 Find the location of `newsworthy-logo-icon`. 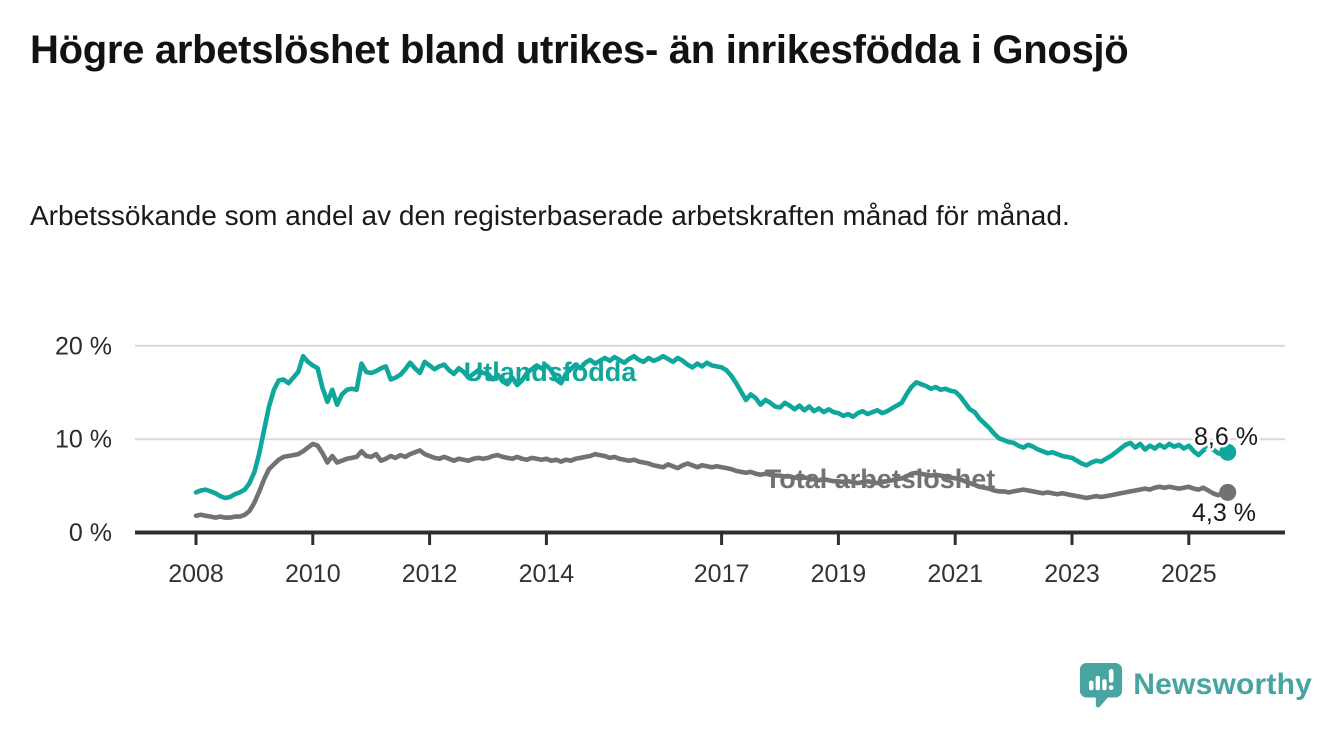

newsworthy-logo-icon is located at coordinates (1101, 685).